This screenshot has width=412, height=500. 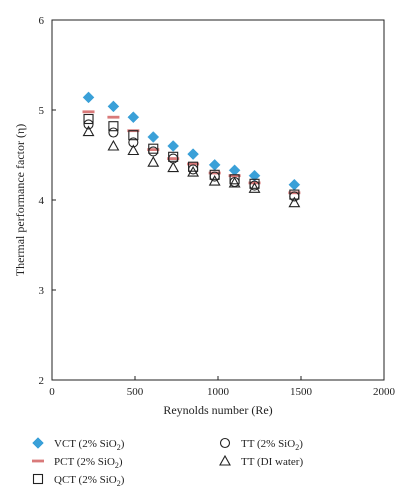 What do you see at coordinates (272, 445) in the screenshot?
I see `legend-label: TT (2% SiO2)` at bounding box center [272, 445].